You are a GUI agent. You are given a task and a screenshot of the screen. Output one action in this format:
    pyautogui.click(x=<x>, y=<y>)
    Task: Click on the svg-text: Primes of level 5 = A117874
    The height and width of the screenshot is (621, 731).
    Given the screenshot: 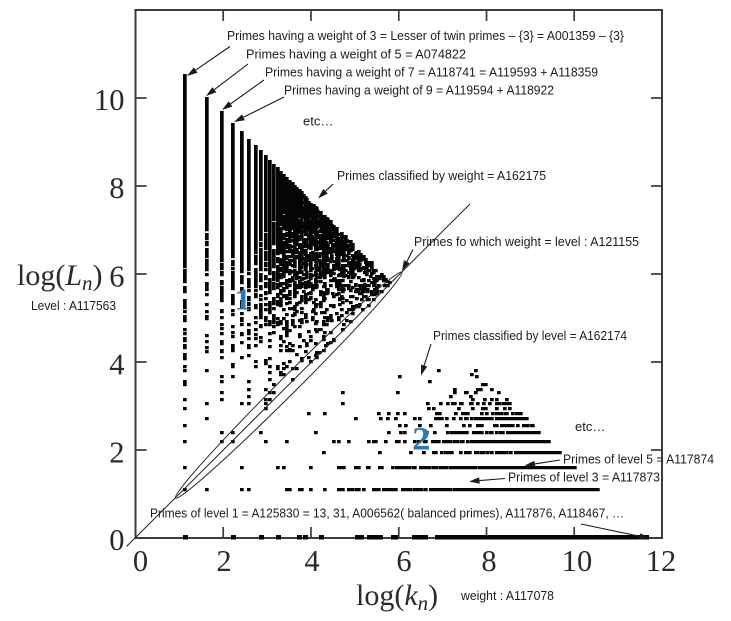 What is the action you would take?
    pyautogui.click(x=638, y=459)
    